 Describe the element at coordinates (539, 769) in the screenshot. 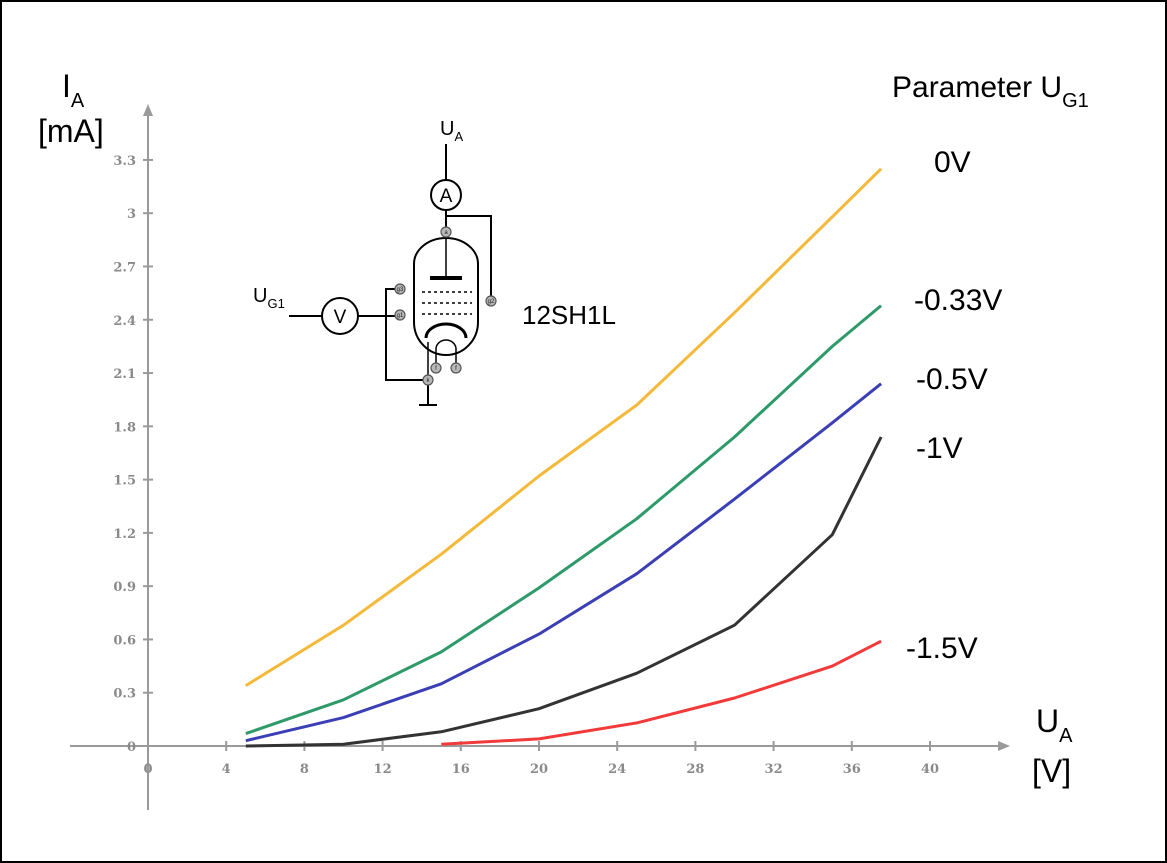

I see `x-tick-label: 20` at that location.